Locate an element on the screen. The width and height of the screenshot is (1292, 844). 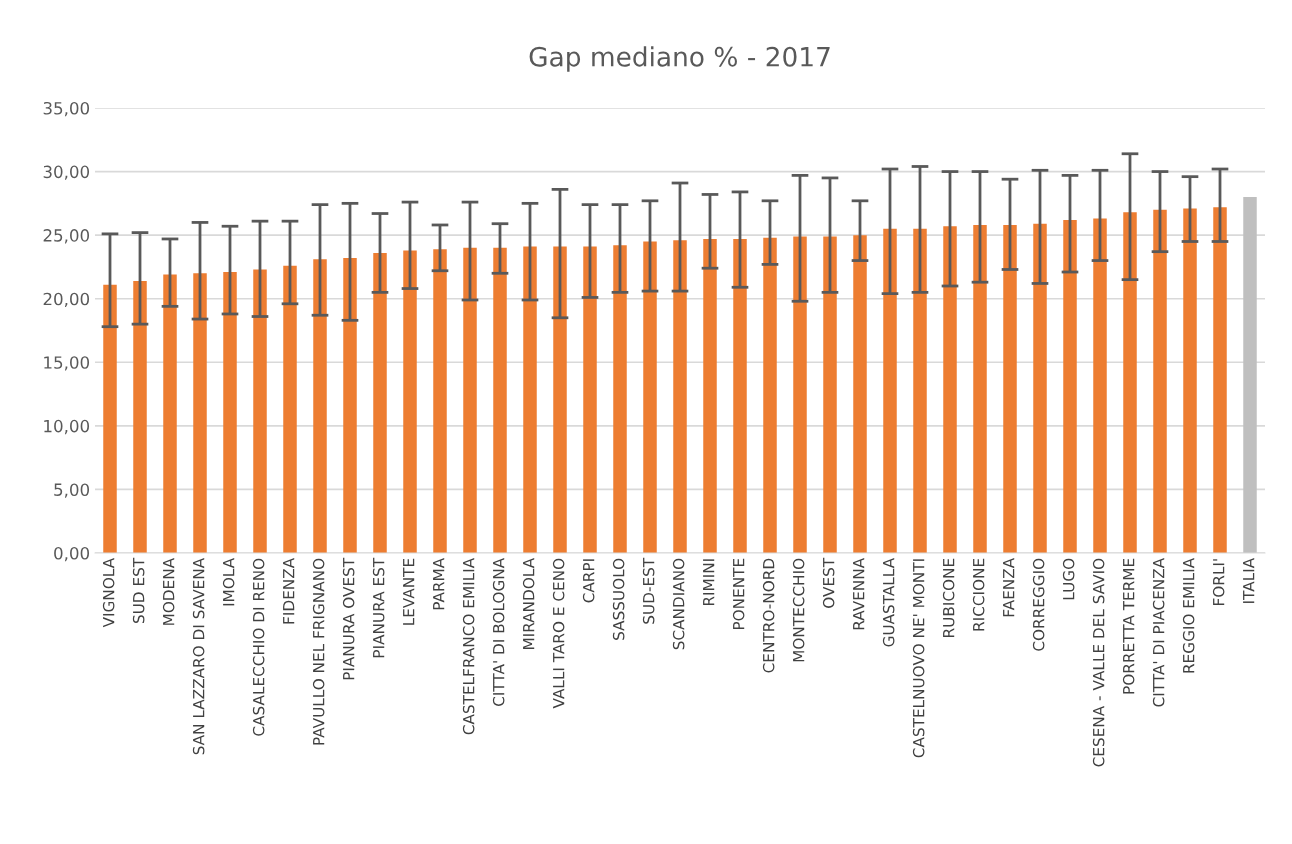
x-tick-label: FORLI' is located at coordinates (1218, 582).